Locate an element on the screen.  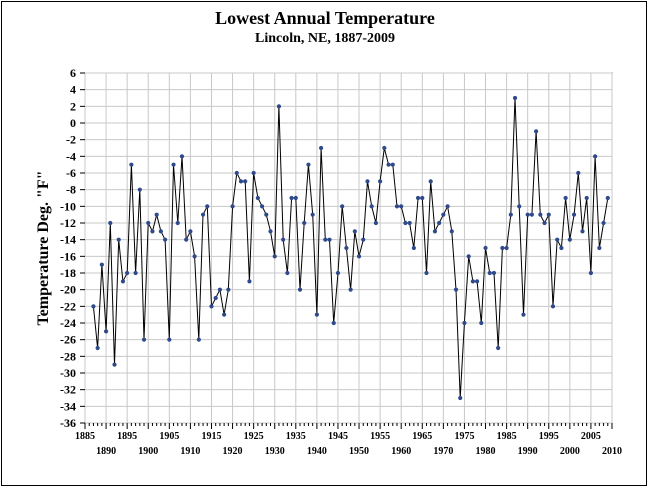
y-tick-label: -10 is located at coordinates (68, 206).